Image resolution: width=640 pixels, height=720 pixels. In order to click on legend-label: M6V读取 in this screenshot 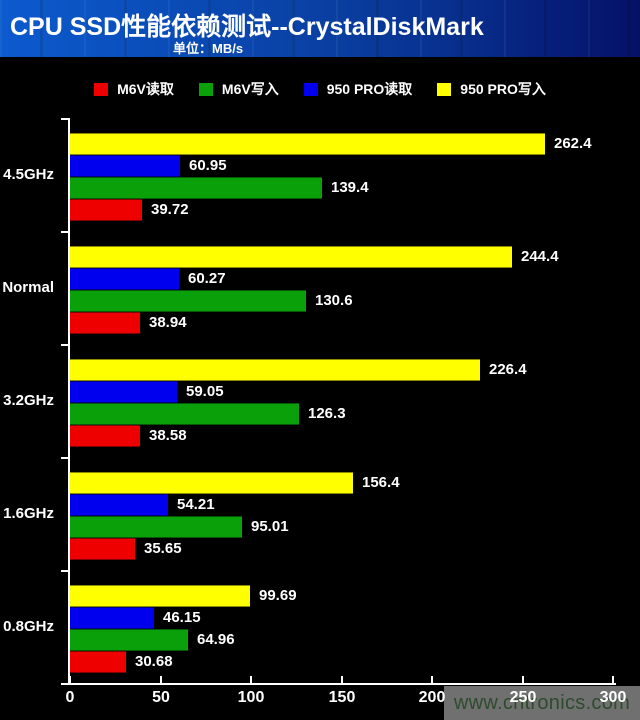, I will do `click(145, 89)`.